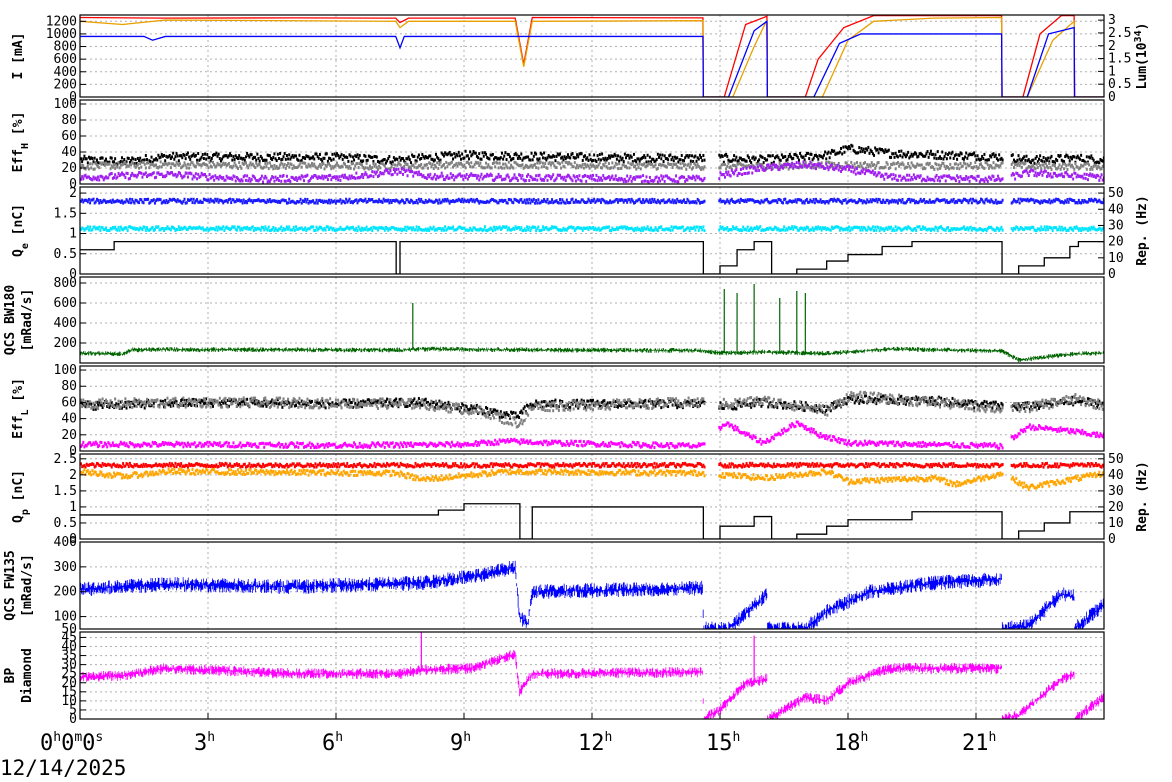 The height and width of the screenshot is (782, 1172). I want to click on ytick-label: 1, so click(73, 234).